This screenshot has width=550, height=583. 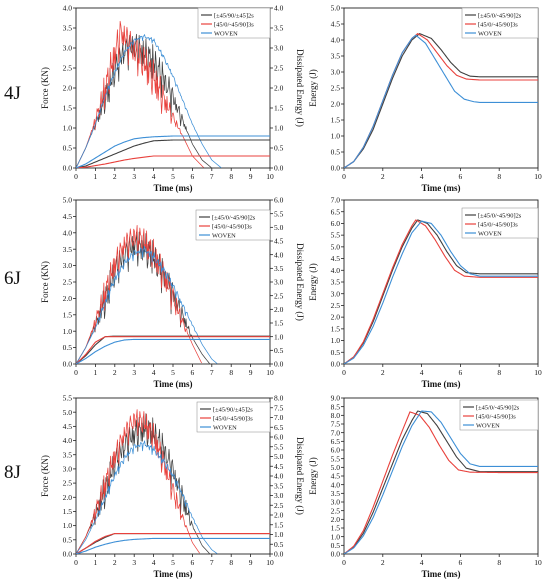 I want to click on y2-tick-label: 5.5, so click(x=279, y=213).